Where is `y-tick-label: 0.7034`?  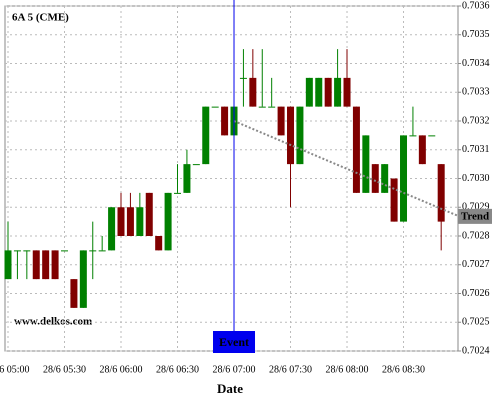 y-tick-label: 0.7034 is located at coordinates (476, 63).